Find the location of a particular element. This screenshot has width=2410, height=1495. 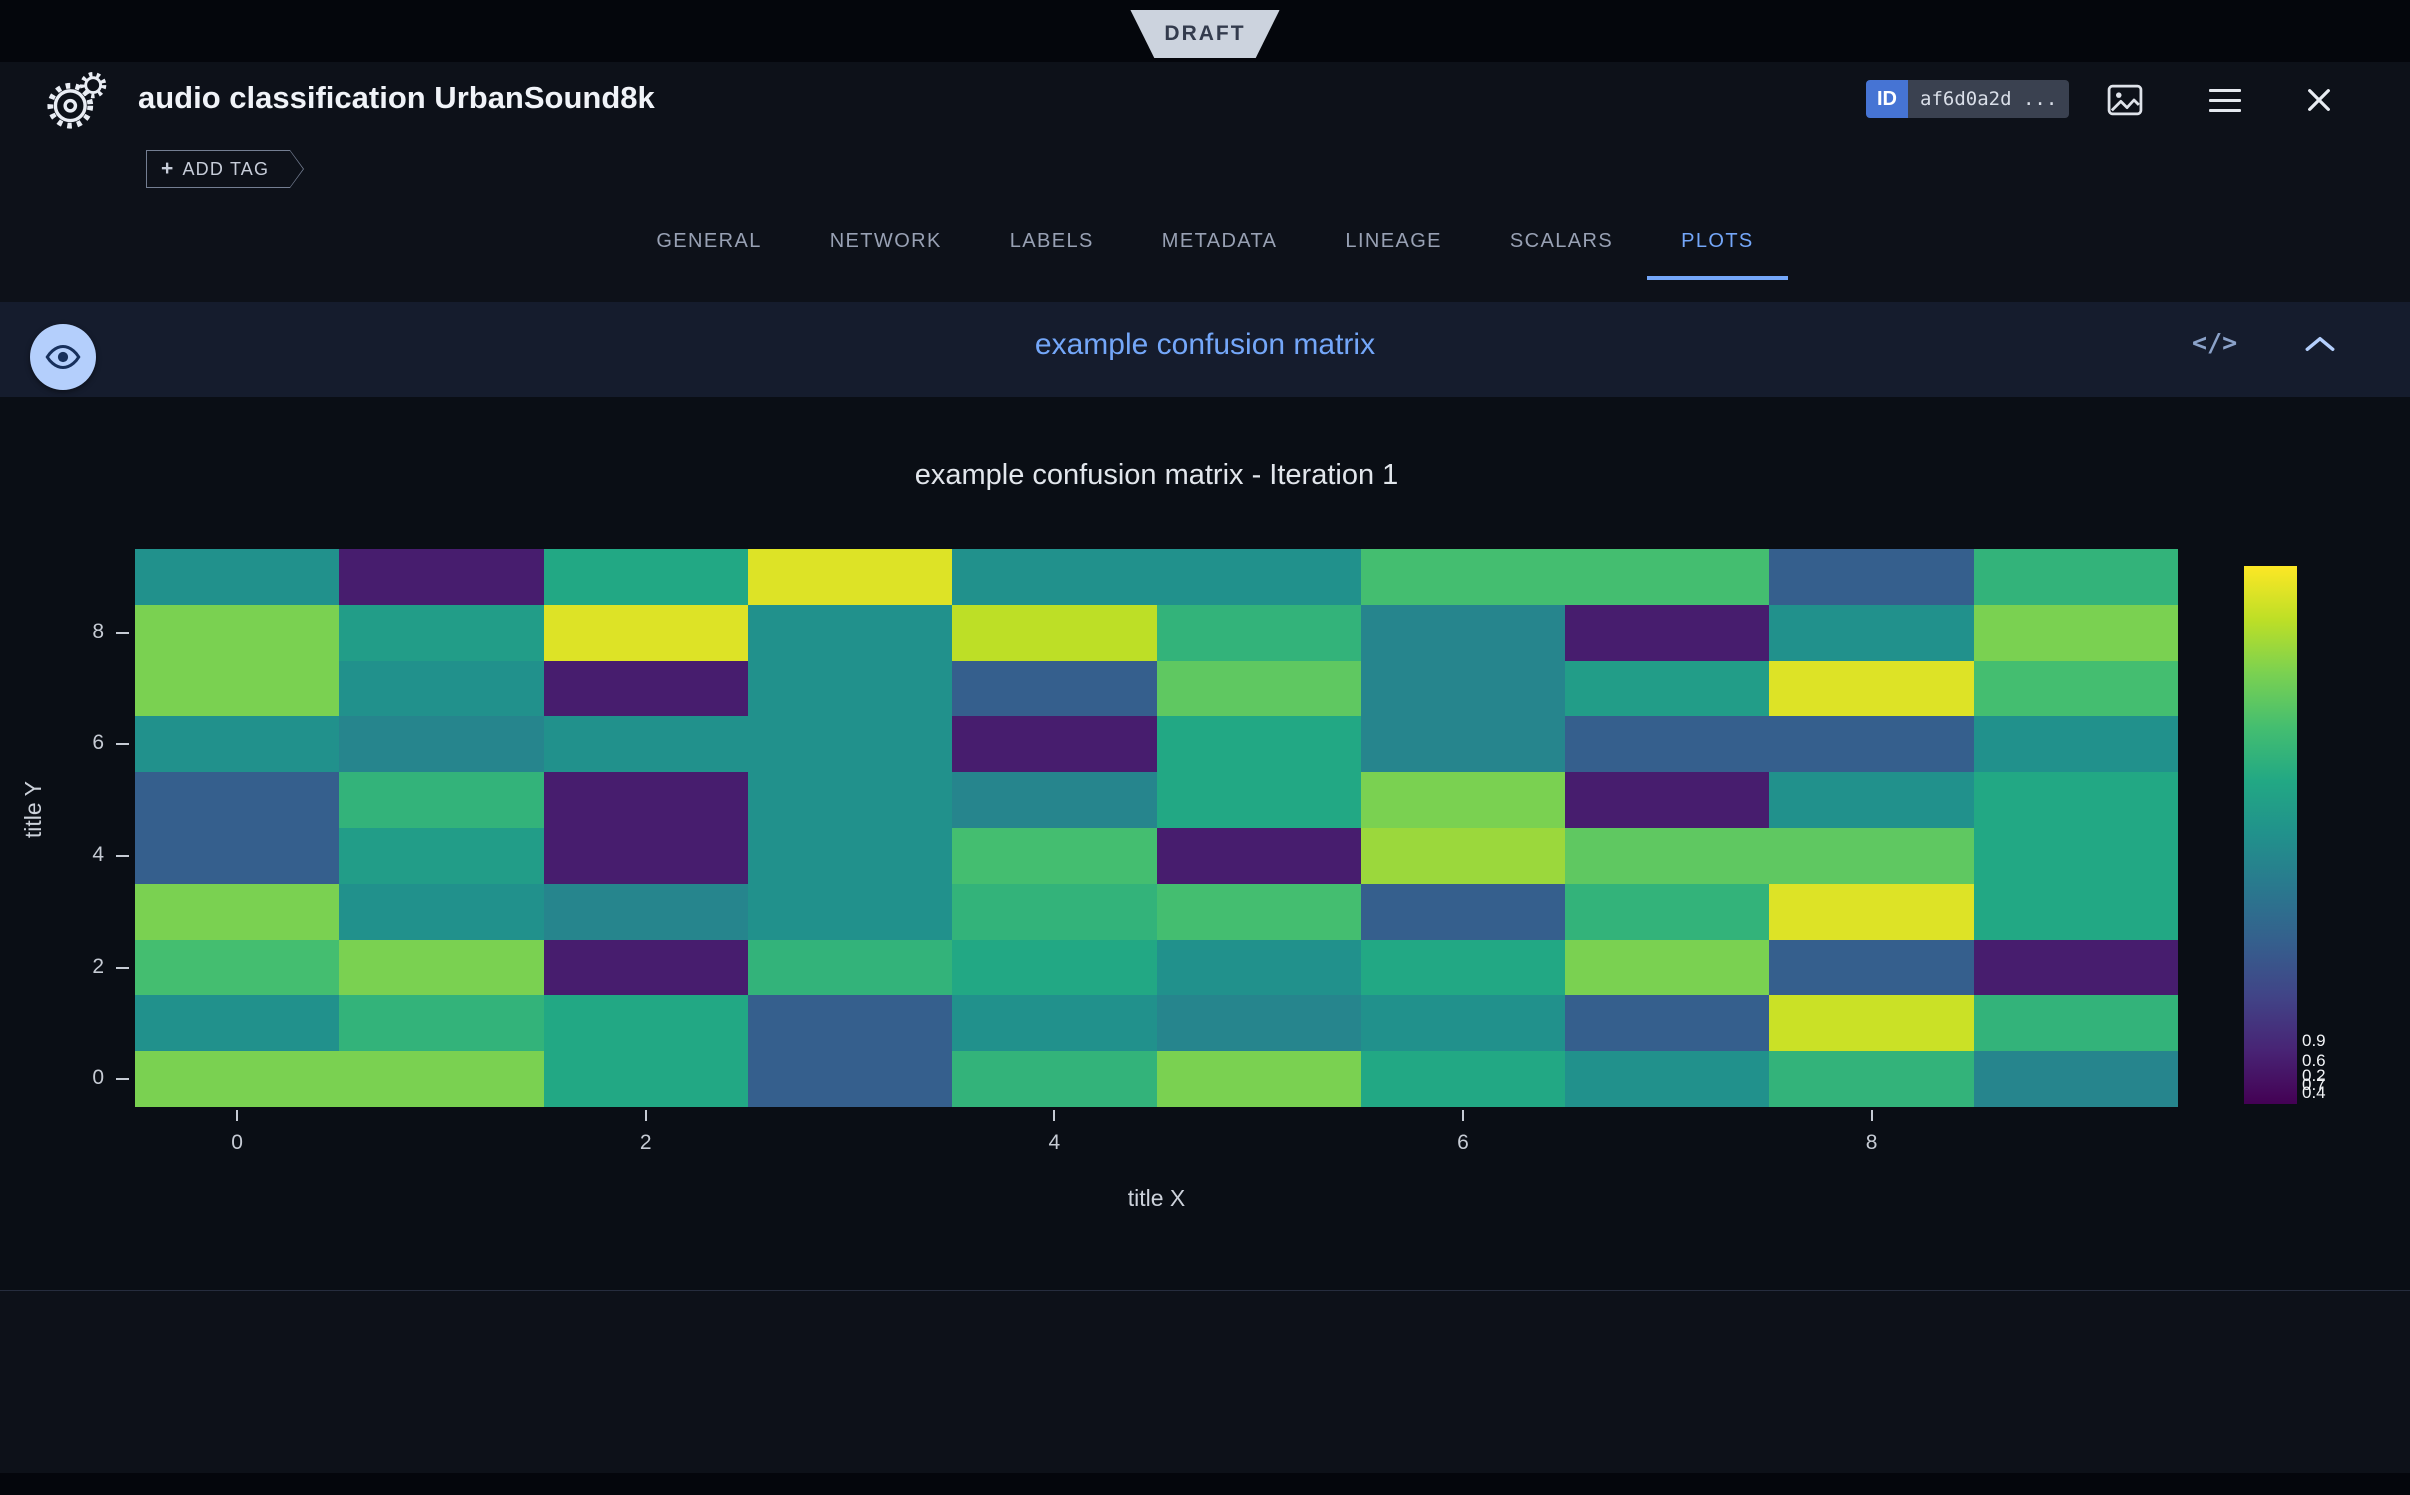

eye-button is located at coordinates (63, 357).